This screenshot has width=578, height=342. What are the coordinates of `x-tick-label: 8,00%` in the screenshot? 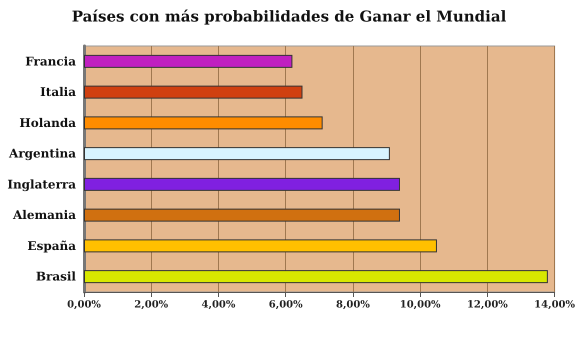 It's located at (353, 305).